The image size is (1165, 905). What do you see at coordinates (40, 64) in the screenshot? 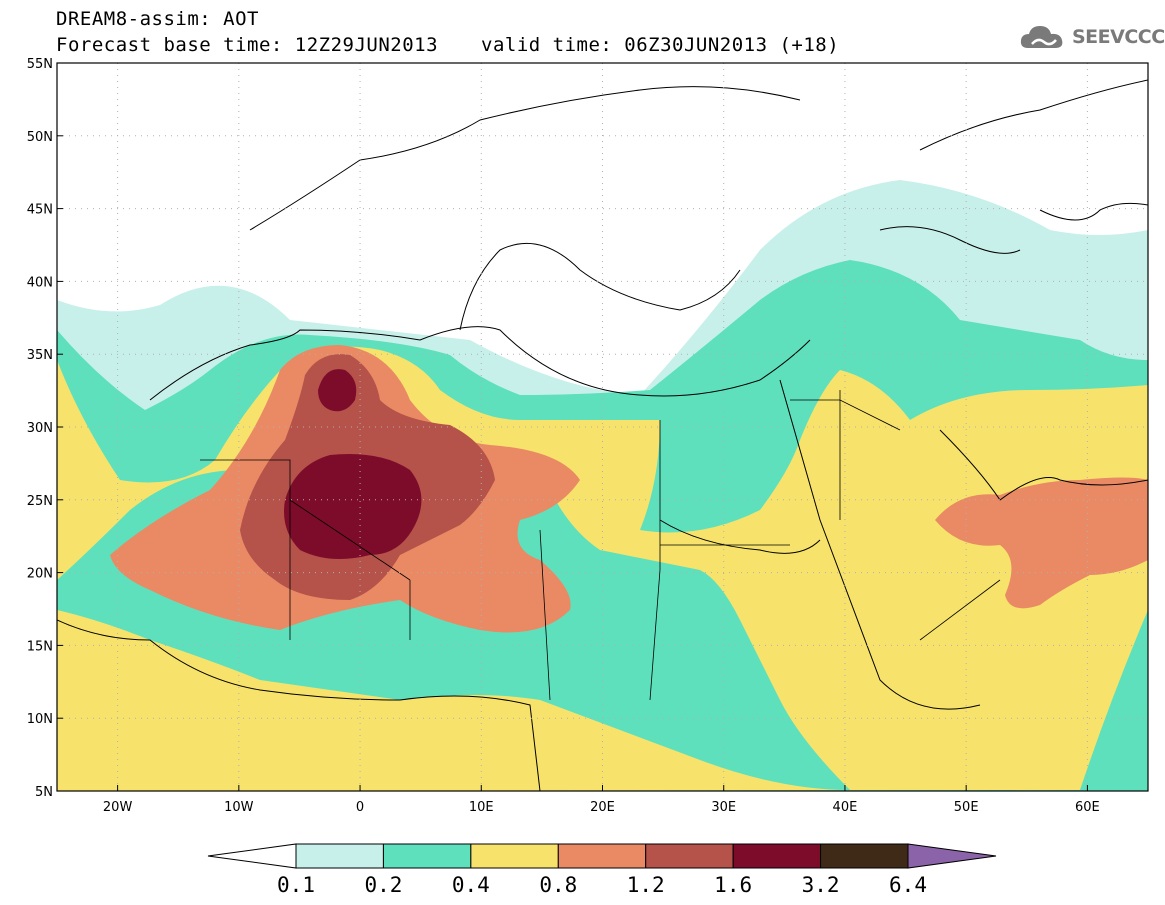
I see `lat-label: 55N` at bounding box center [40, 64].